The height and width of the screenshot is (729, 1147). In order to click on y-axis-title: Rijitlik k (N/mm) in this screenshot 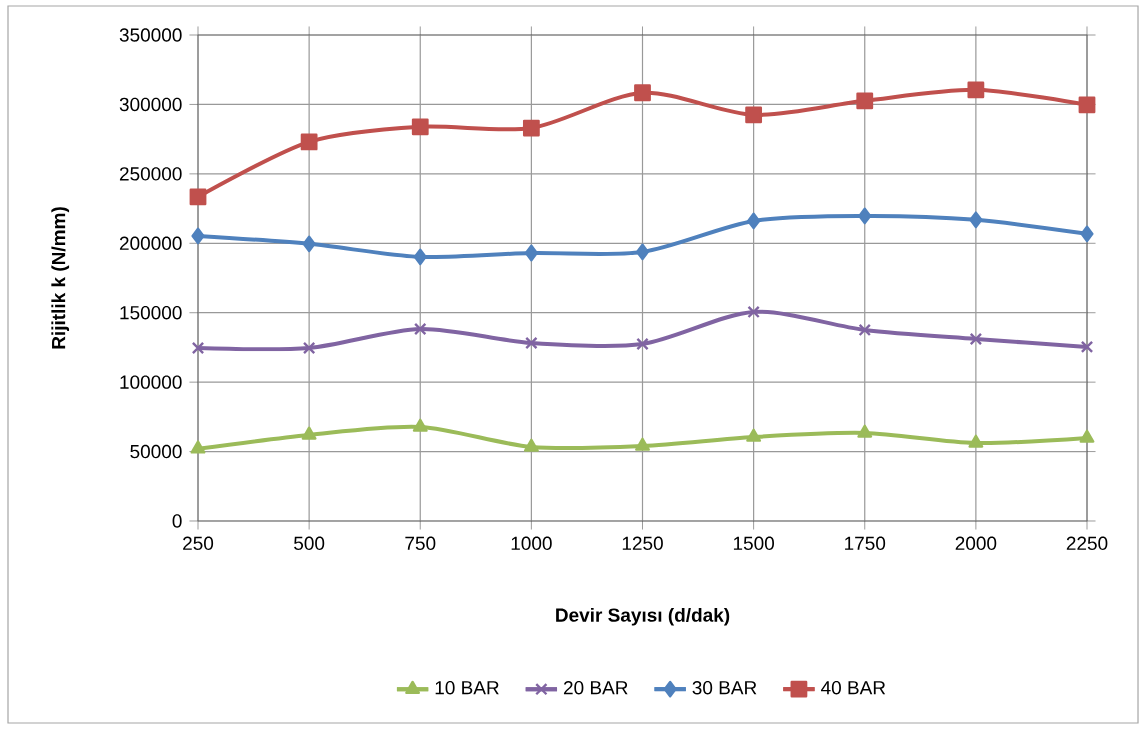, I will do `click(60, 278)`.